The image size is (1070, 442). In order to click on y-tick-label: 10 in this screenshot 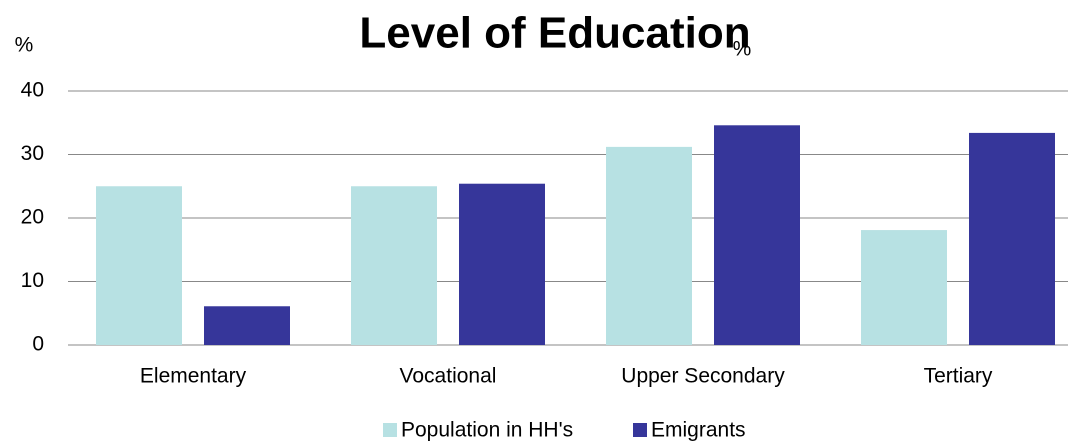, I will do `click(32, 280)`.